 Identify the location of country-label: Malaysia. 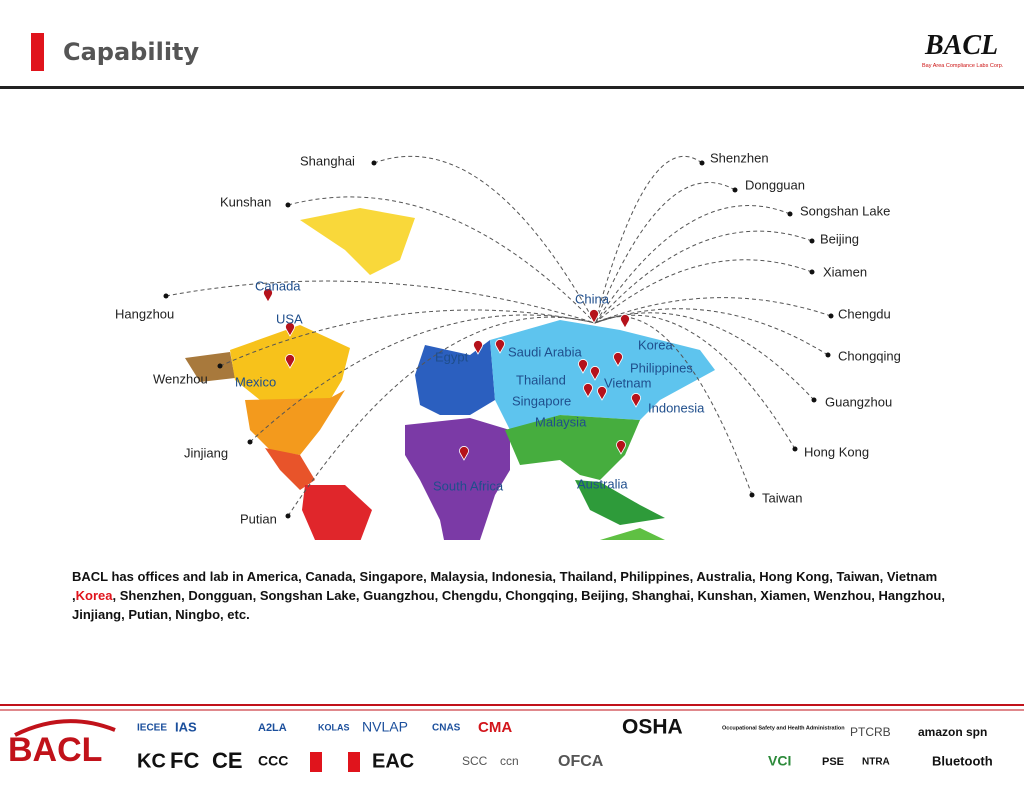
(561, 421).